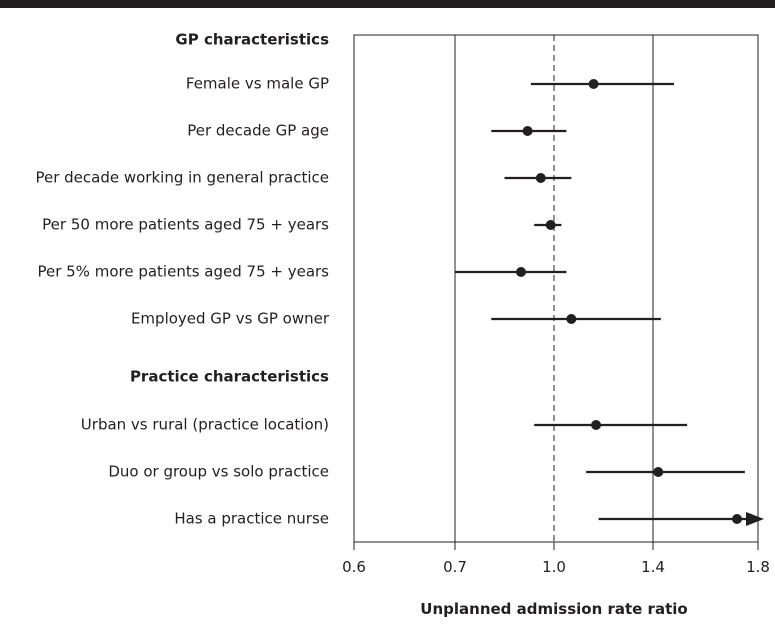 The image size is (775, 636). Describe the element at coordinates (258, 131) in the screenshot. I see `row-label: Per decade GP age` at that location.